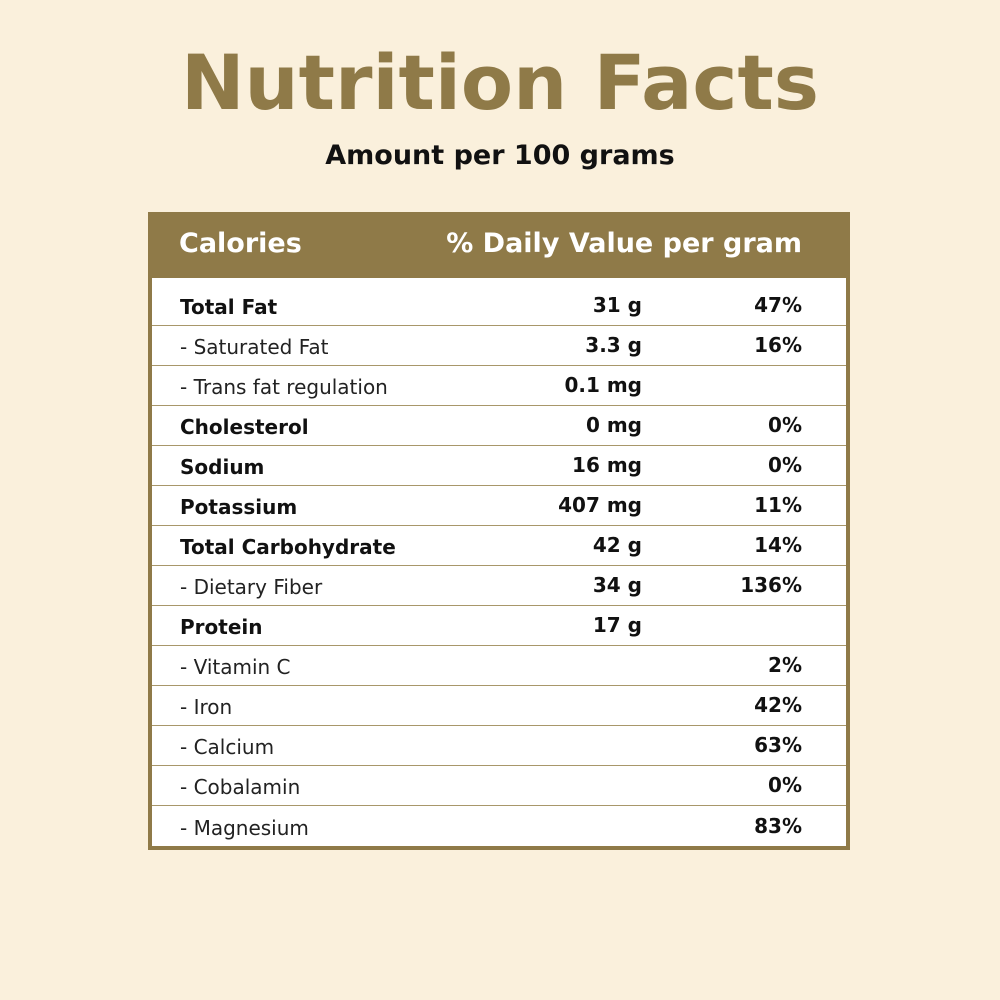  Describe the element at coordinates (254, 347) in the screenshot. I see `nutrient-name: - Saturated Fat` at that location.